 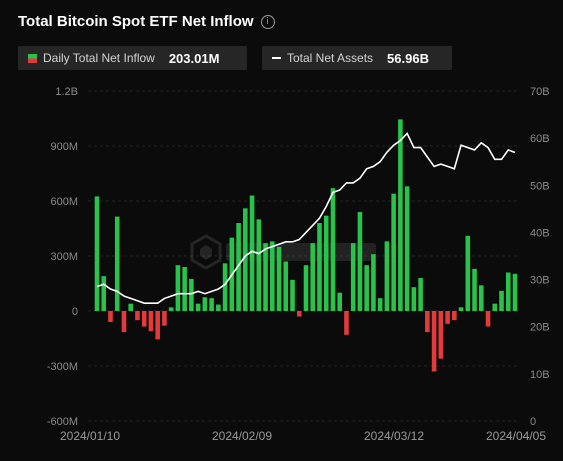 What do you see at coordinates (99, 58) in the screenshot?
I see `legend-inflow-label: Daily Total Net Inflow` at bounding box center [99, 58].